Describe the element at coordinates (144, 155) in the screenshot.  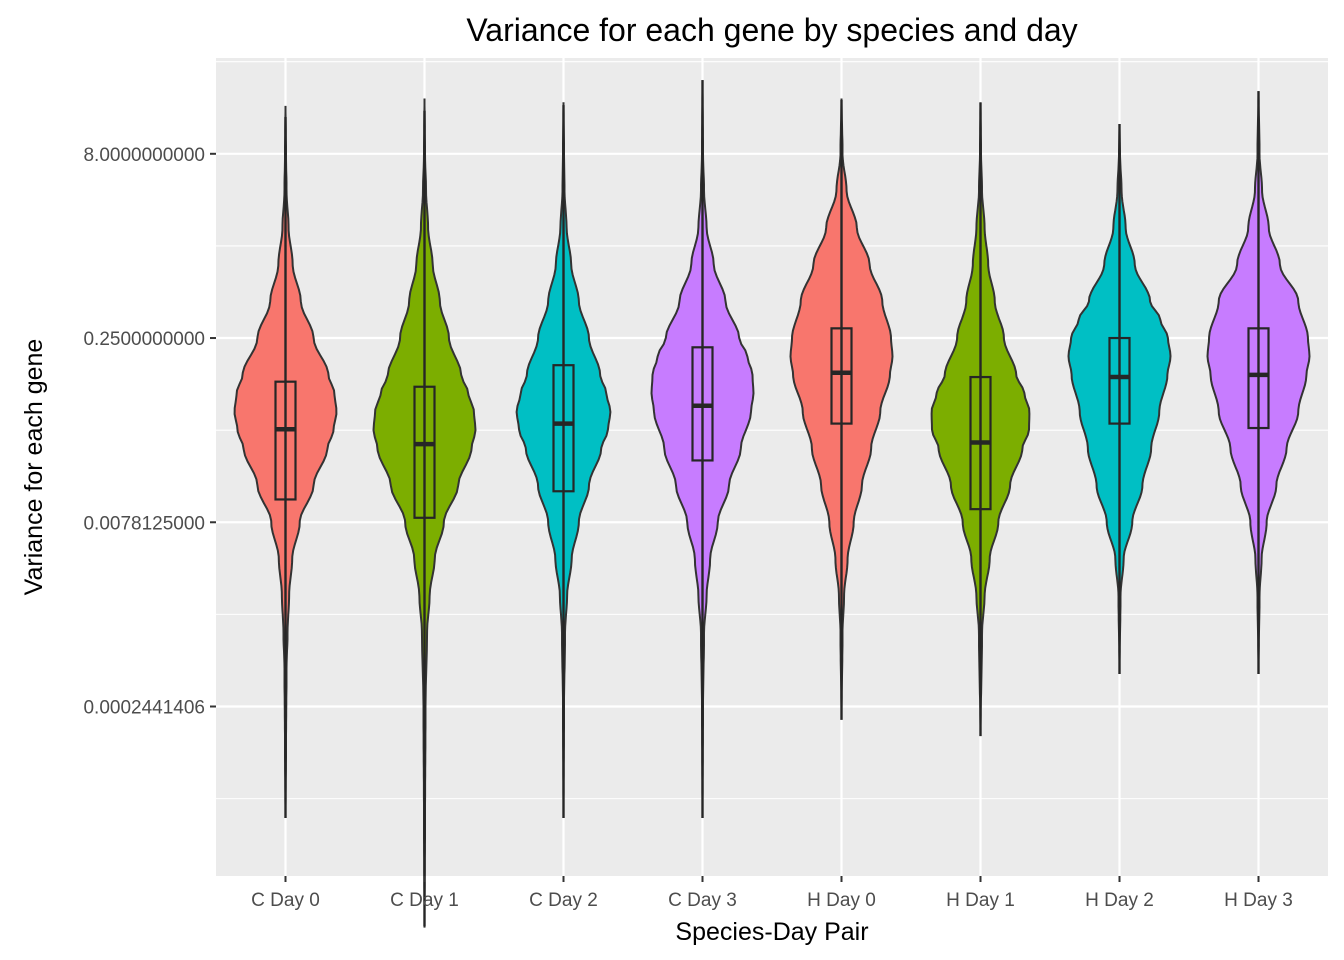
I see `y-tick-label: 8.0000000000` at that location.